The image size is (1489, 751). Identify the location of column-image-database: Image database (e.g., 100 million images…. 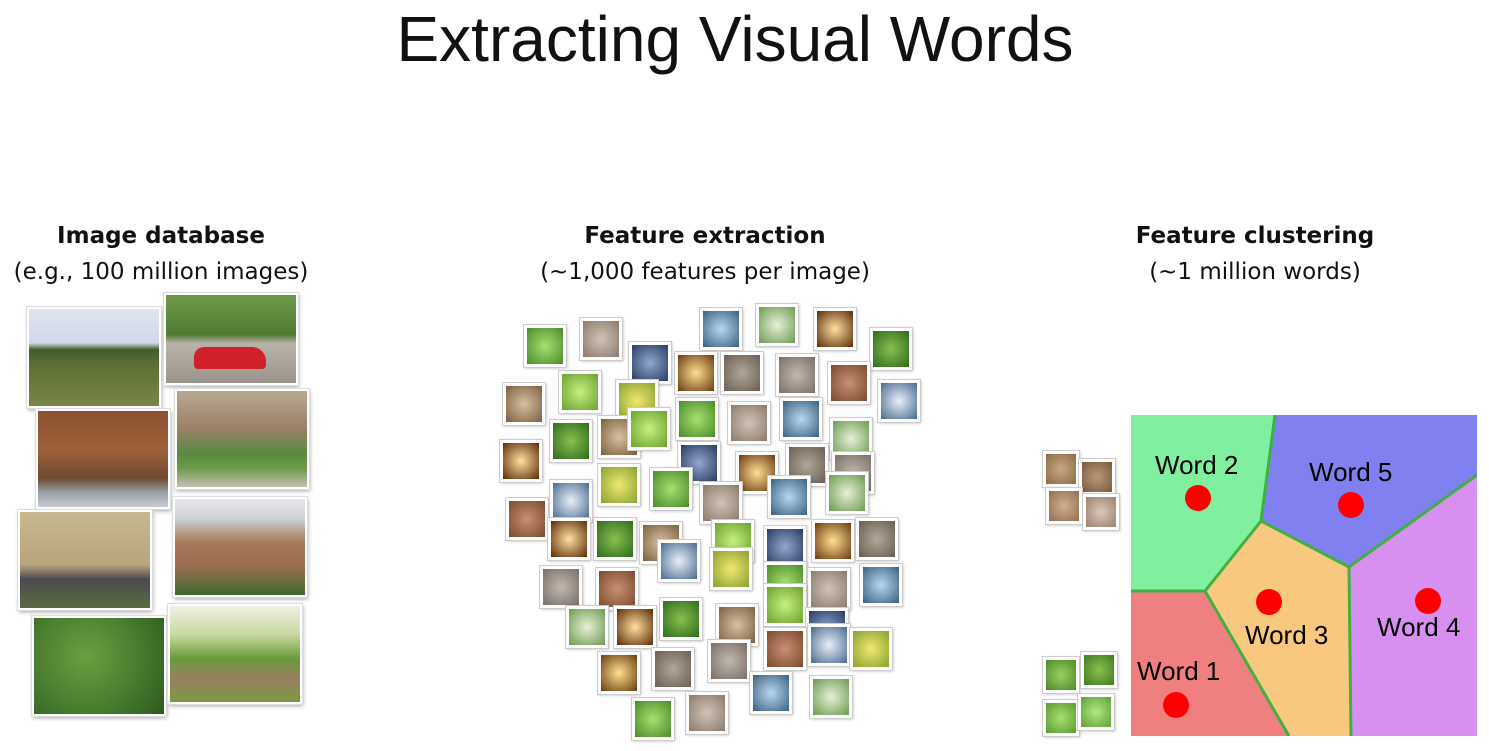
(161, 254).